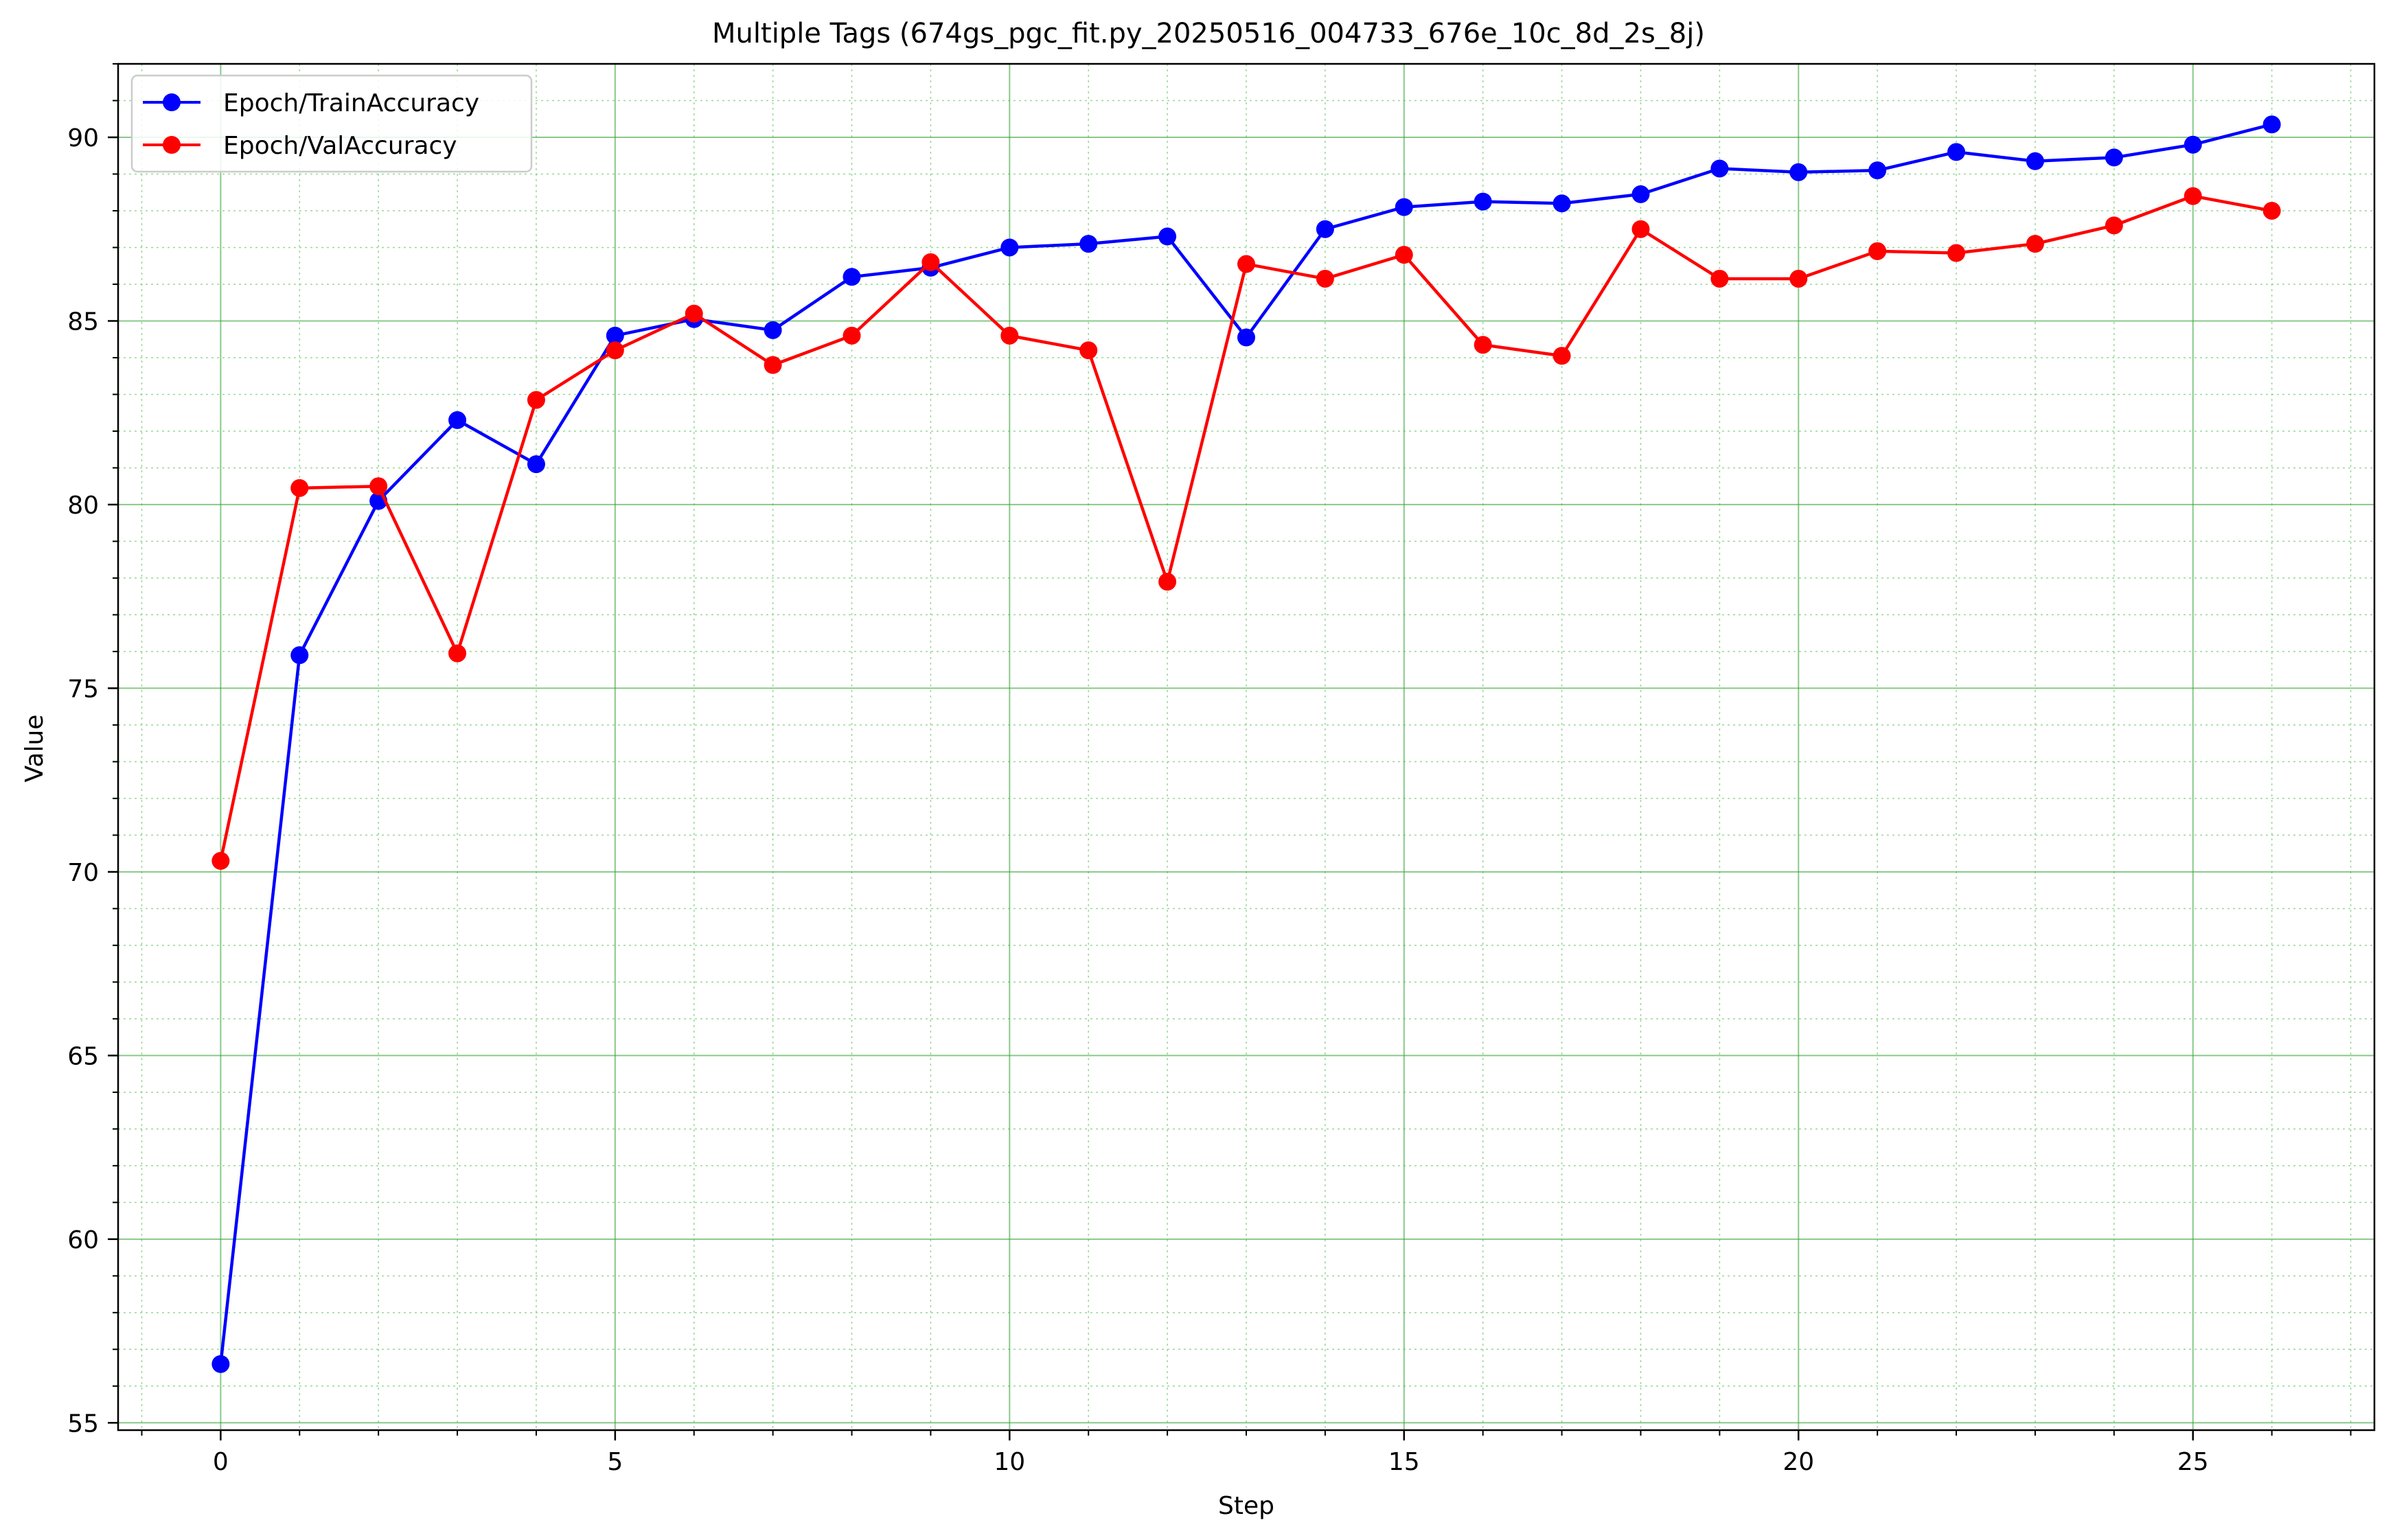 This screenshot has height=1540, width=2395. I want to click on legend-marker-train, so click(172, 102).